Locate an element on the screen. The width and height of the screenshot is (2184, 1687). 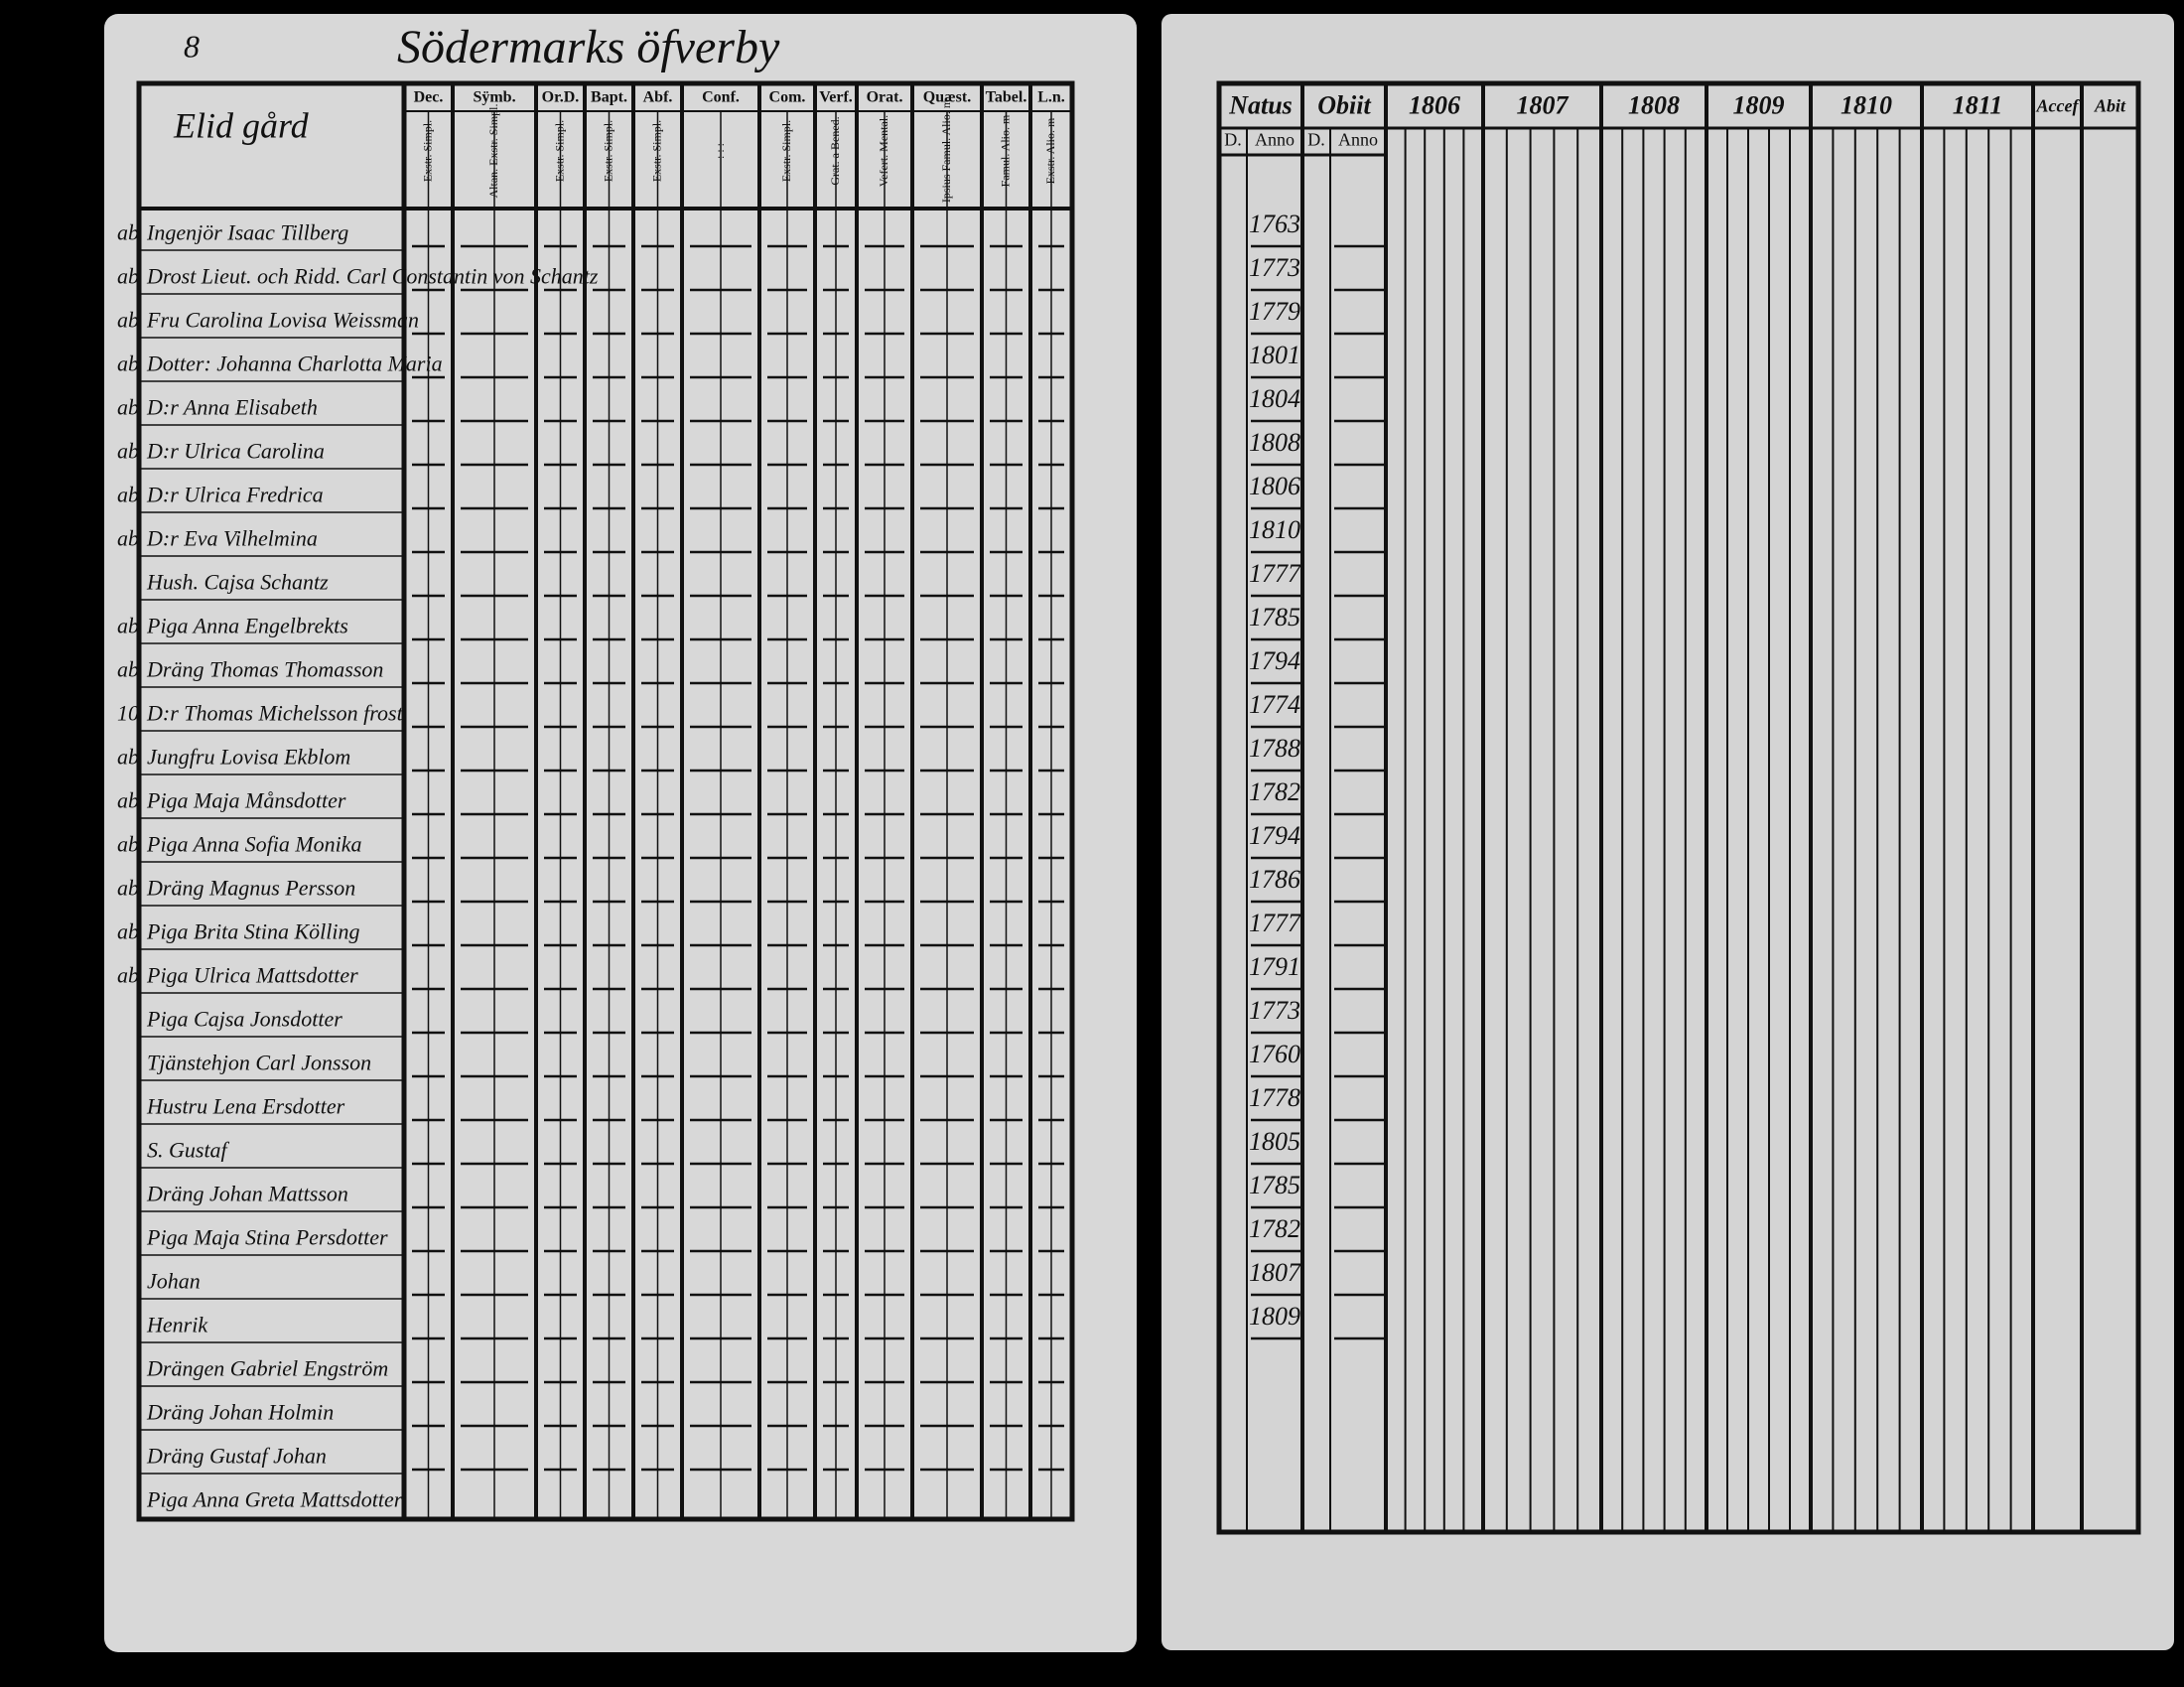
row-name: Hush. Cajsa Schantz is located at coordinates (237, 581).